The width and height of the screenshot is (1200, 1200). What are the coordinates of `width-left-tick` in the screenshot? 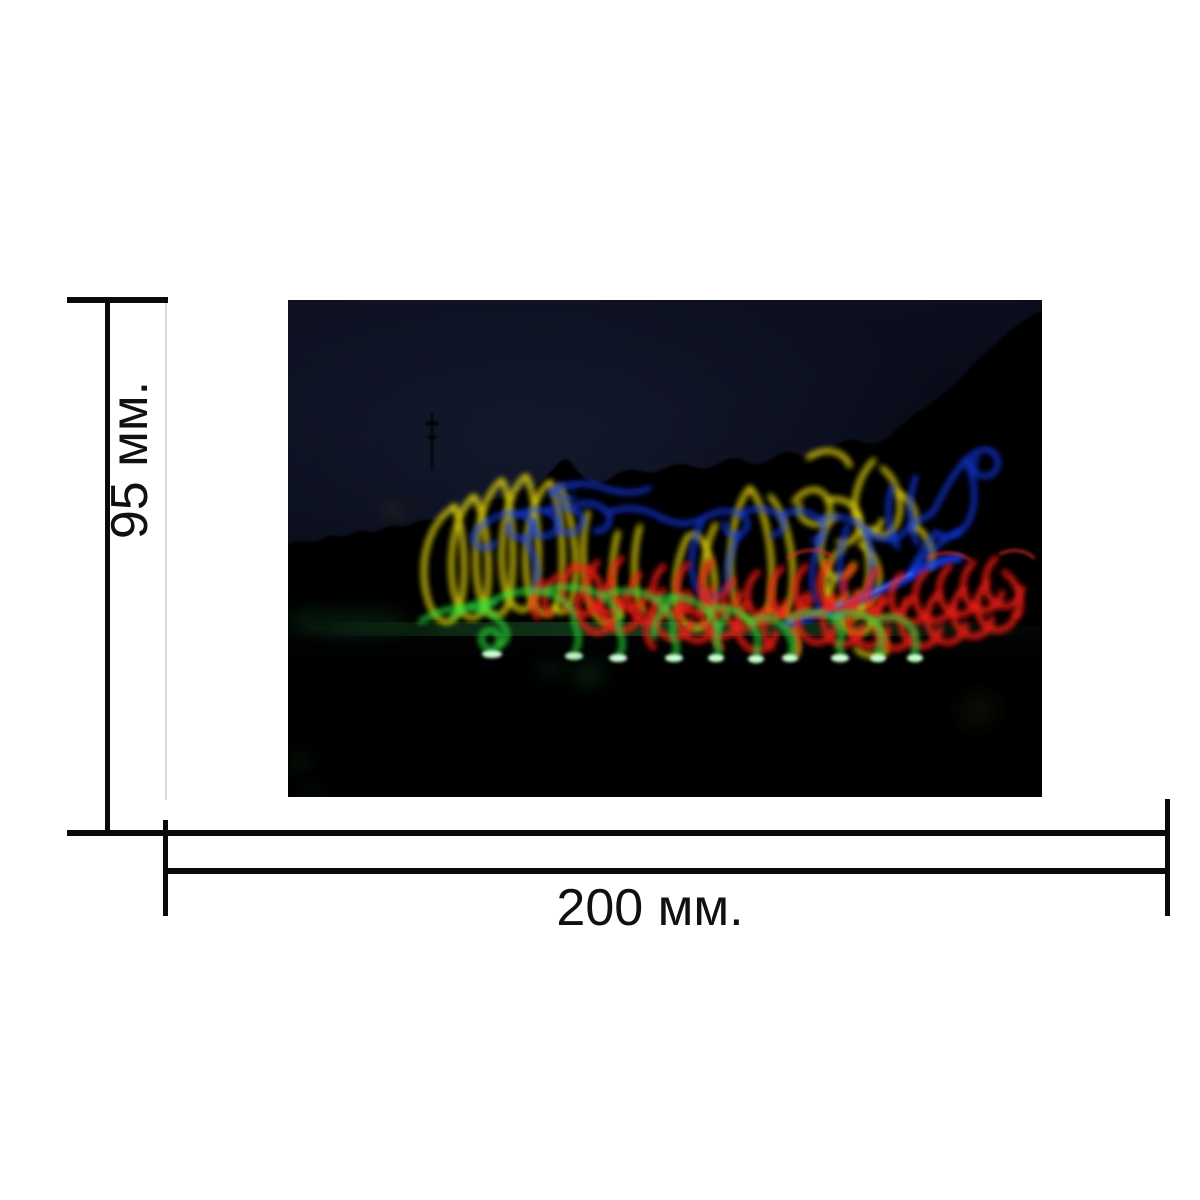 It's located at (165, 868).